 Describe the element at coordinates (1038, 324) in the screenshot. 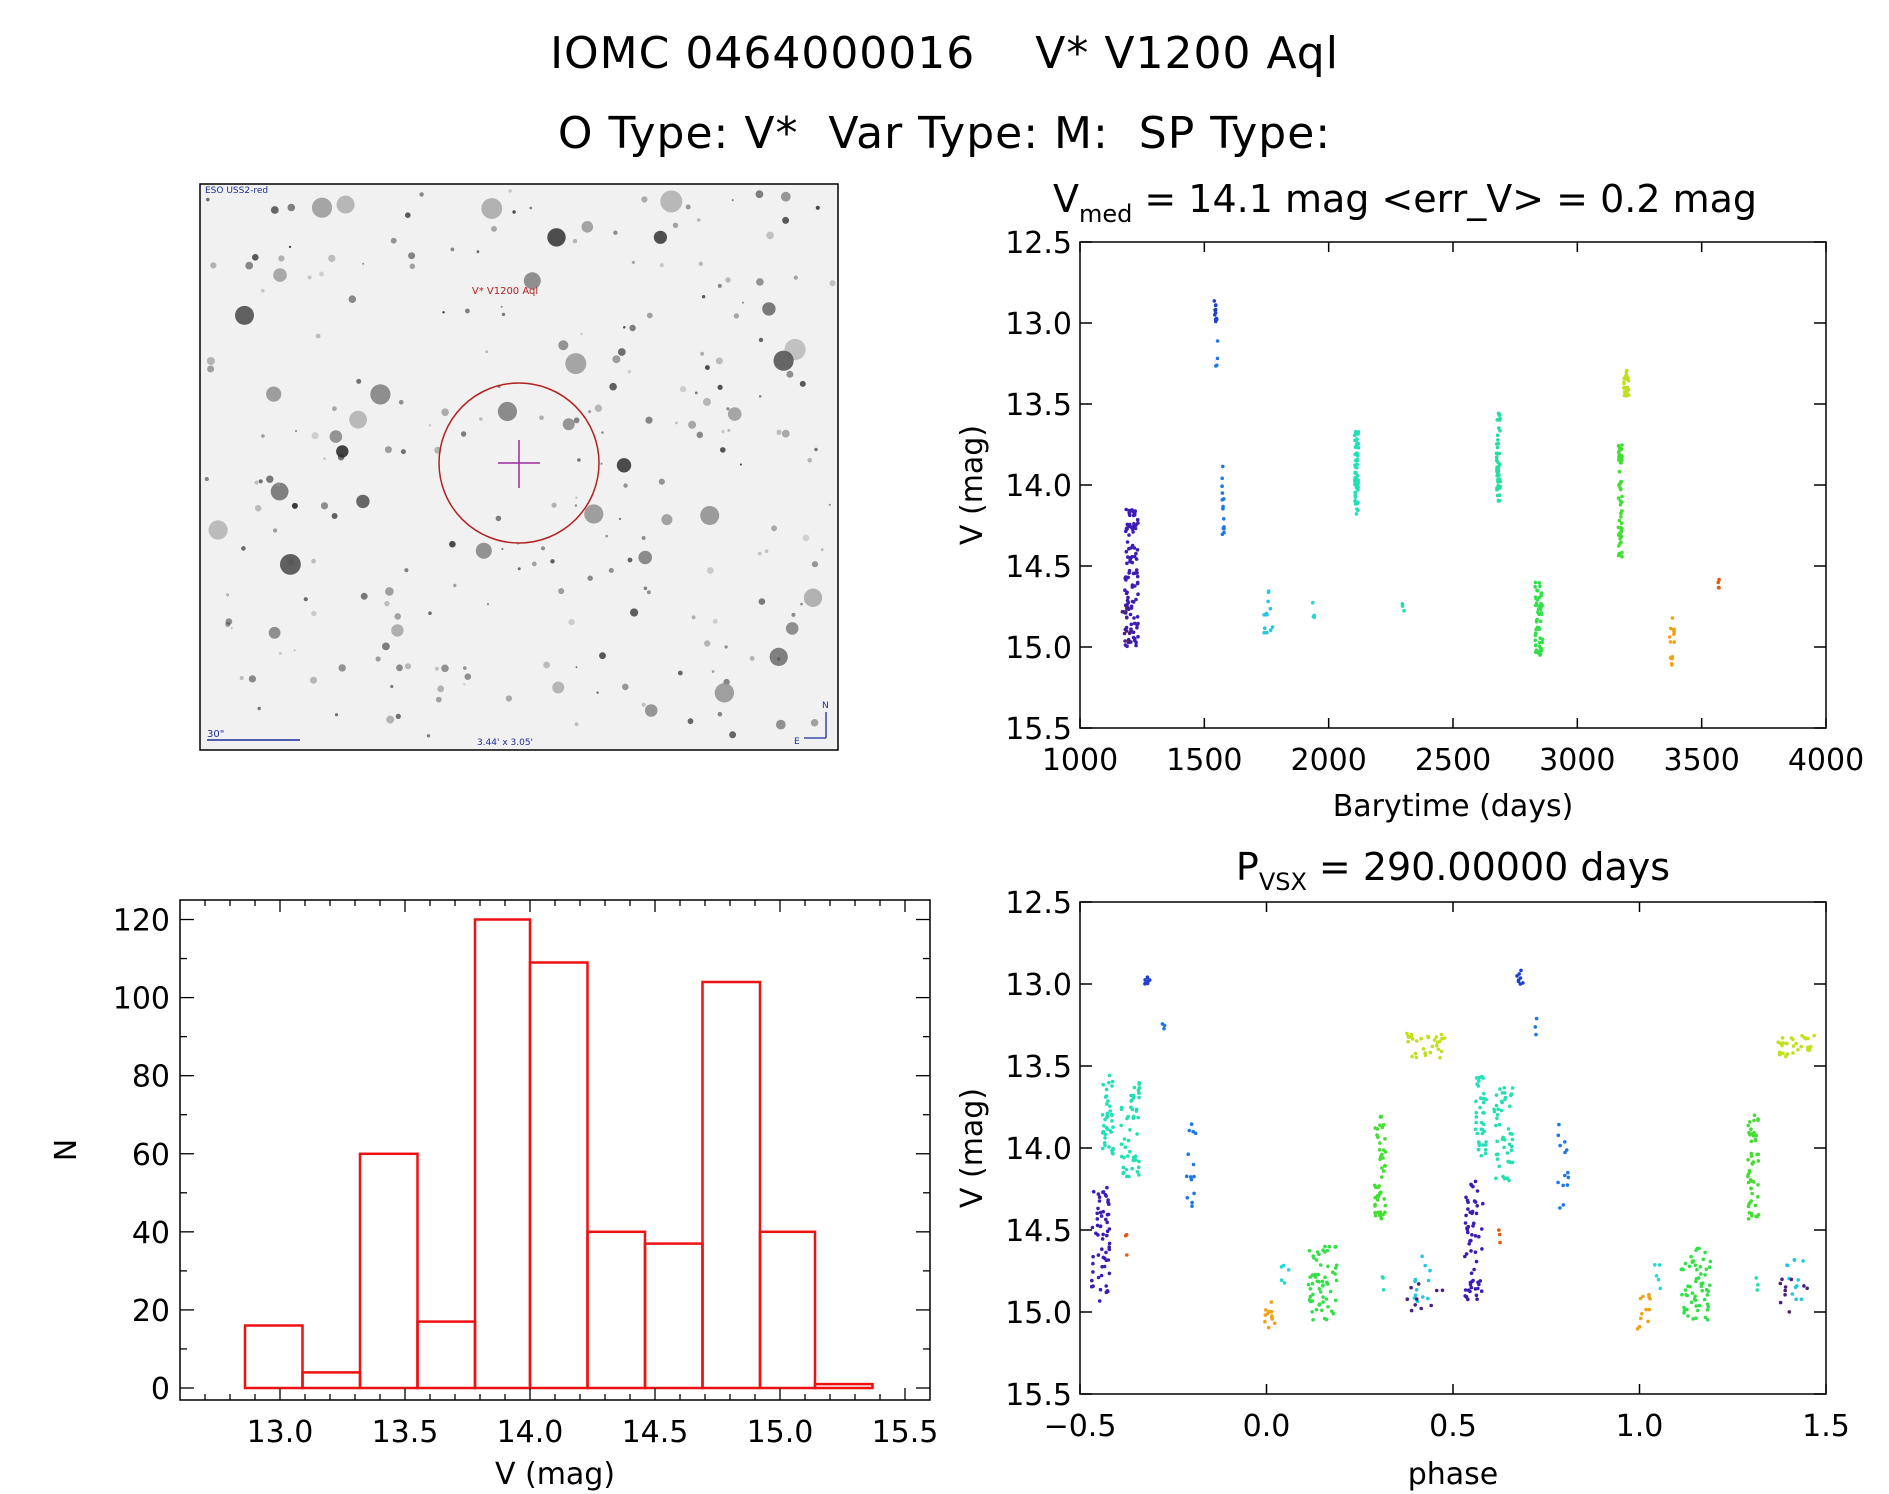

I see `lightcurve-y-tick-label: 13.0` at that location.